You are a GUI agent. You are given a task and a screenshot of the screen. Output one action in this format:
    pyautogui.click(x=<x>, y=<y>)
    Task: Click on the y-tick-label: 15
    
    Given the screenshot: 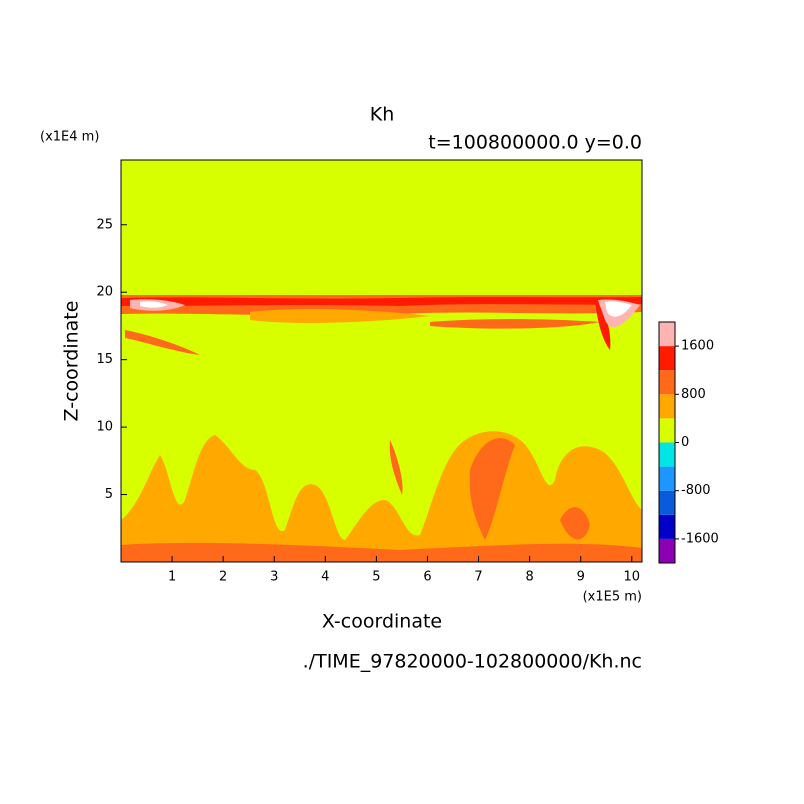 What is the action you would take?
    pyautogui.click(x=104, y=359)
    